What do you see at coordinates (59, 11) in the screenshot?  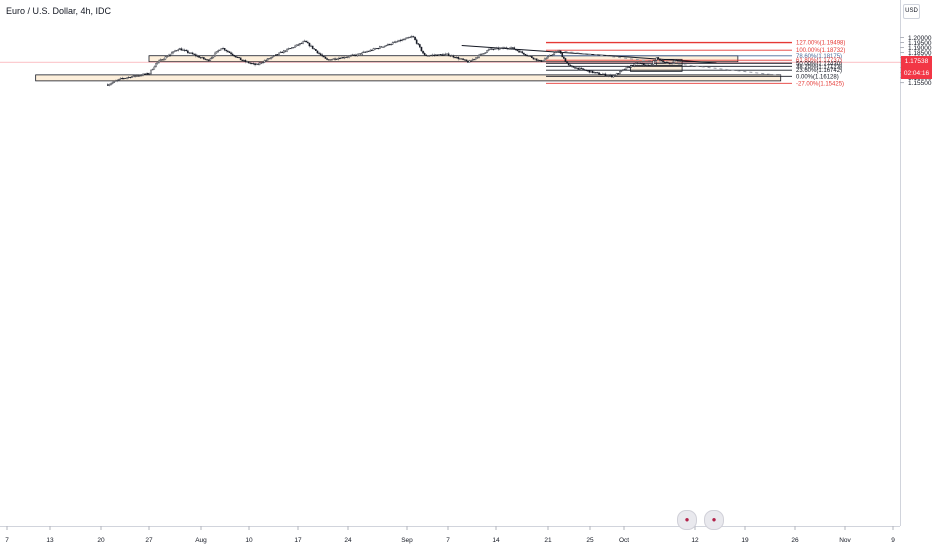 I see `symbol-title: Euro / U.S. Dollar, 4h, IDC` at bounding box center [59, 11].